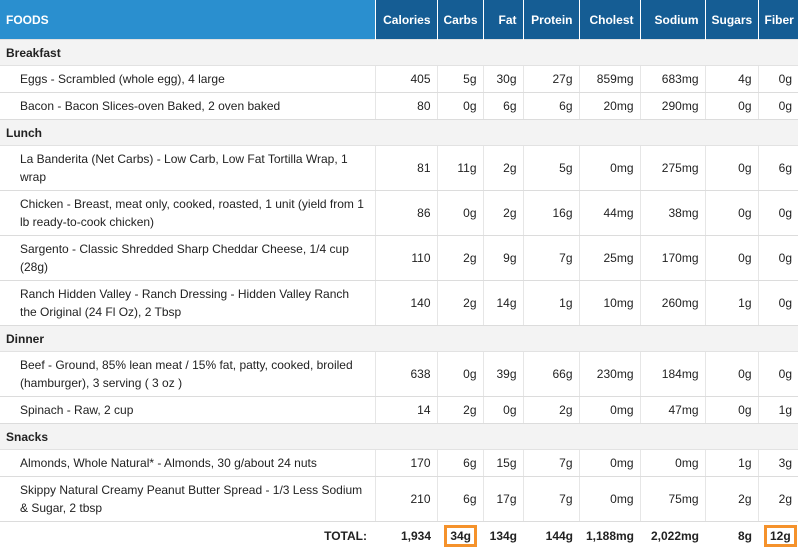 This screenshot has height=560, width=802. I want to click on fat-cell: 14g, so click(503, 303).